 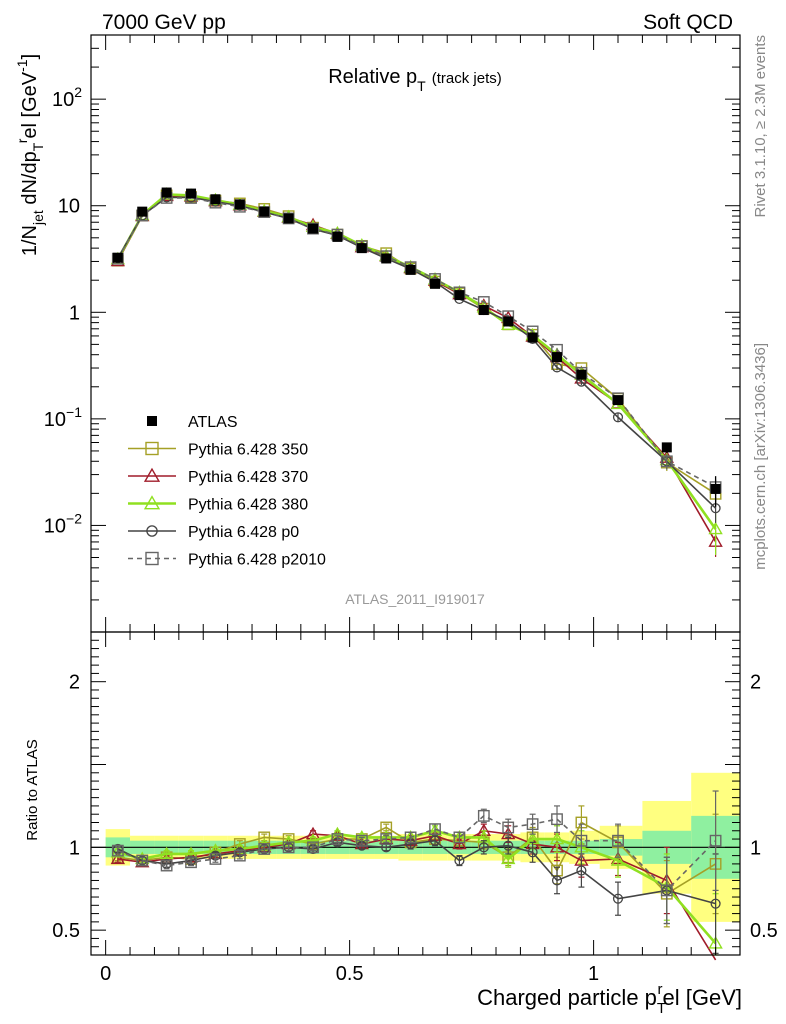 I want to click on y-axis-label: 1/Njet dN/dpTrel [GeV-1], so click(x=30, y=155).